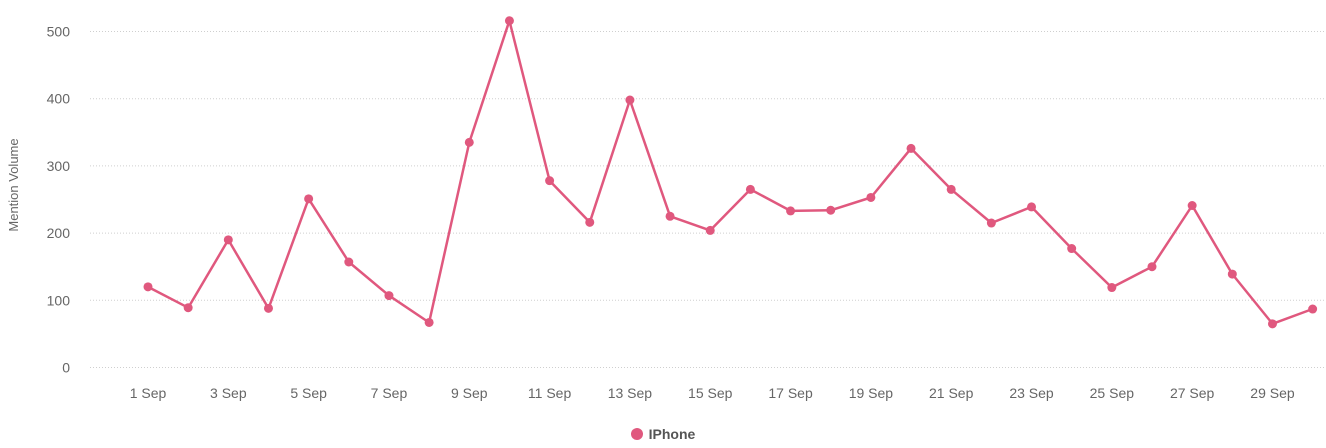 The image size is (1326, 448). Describe the element at coordinates (59, 32) in the screenshot. I see `y-tick-label: 500` at that location.